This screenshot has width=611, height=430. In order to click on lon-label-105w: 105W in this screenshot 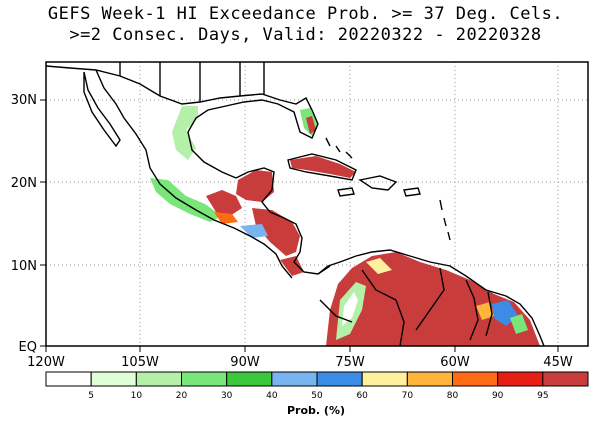, I will do `click(140, 362)`.